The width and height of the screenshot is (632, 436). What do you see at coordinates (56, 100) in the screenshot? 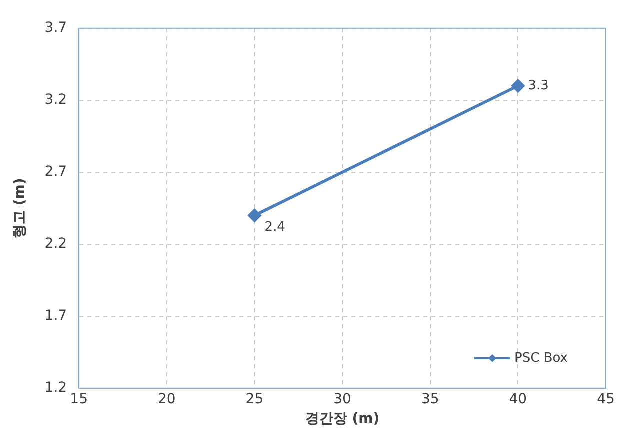
I see `y-tick-label: 3.2` at bounding box center [56, 100].